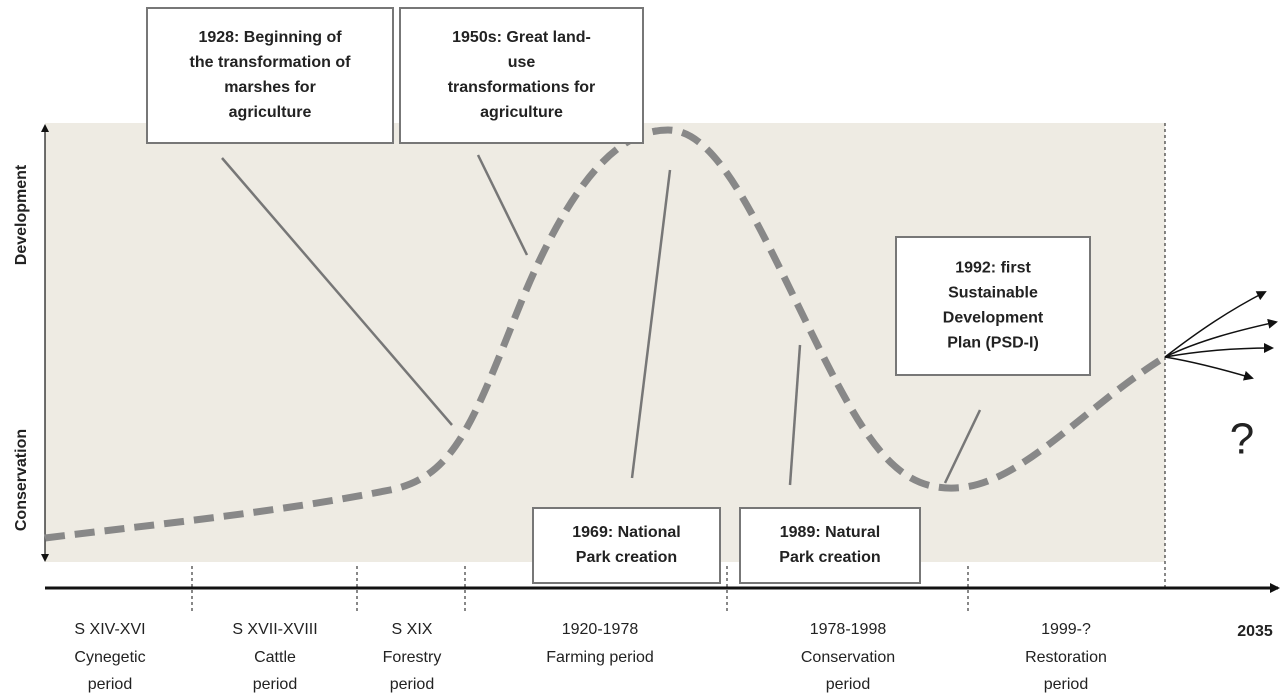 This screenshot has width=1286, height=697. I want to click on period-name: Farming period, so click(600, 657).